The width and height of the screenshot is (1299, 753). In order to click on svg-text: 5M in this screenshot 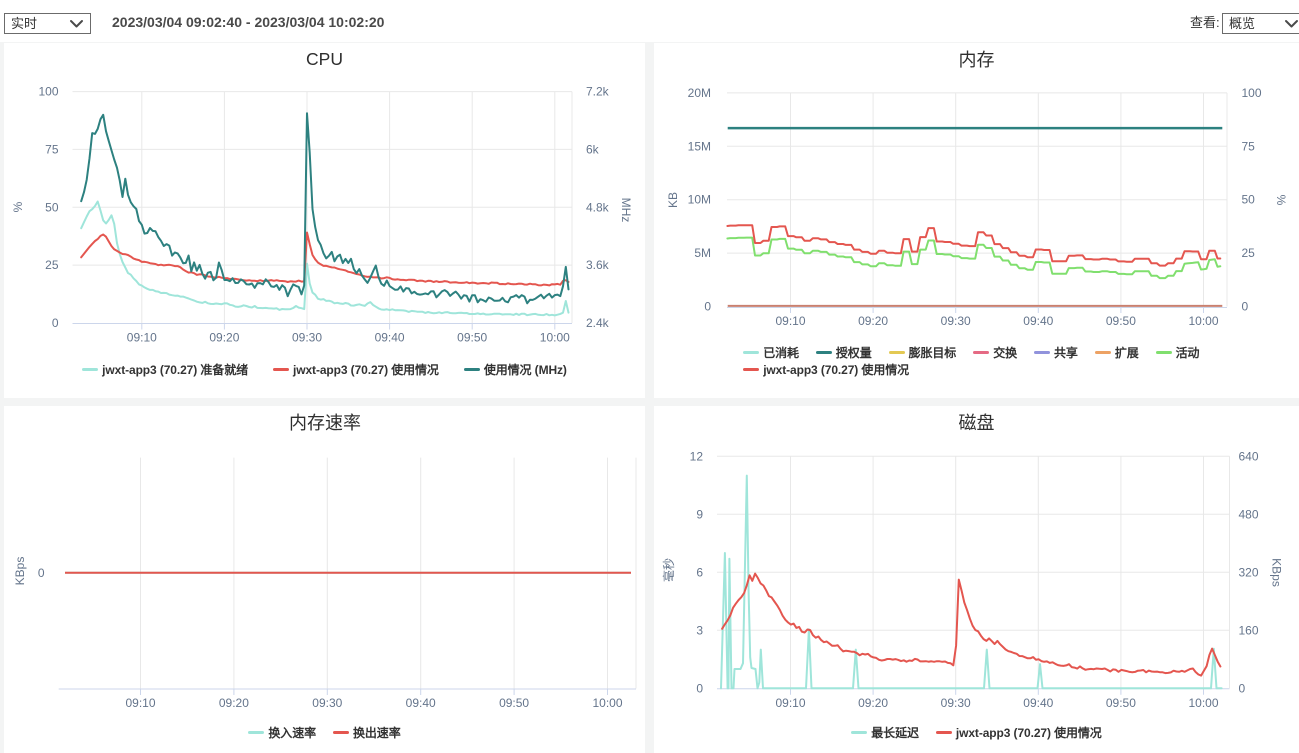, I will do `click(702, 253)`.